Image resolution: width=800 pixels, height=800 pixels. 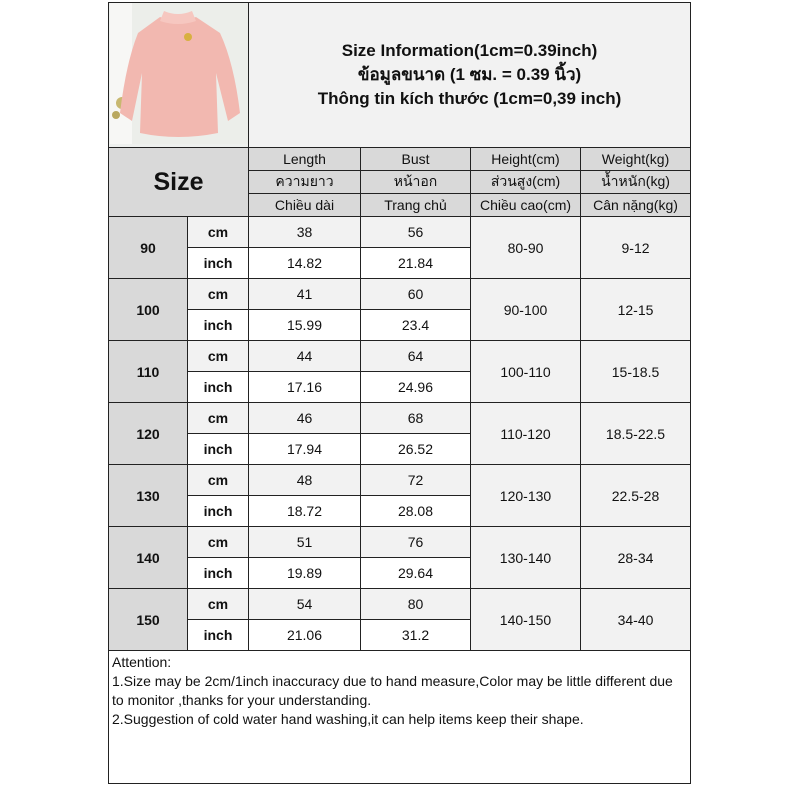 What do you see at coordinates (148, 619) in the screenshot?
I see `size-value: 150` at bounding box center [148, 619].